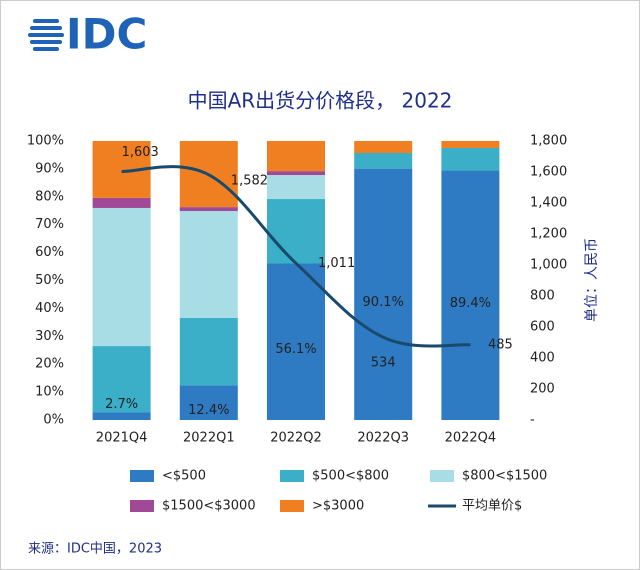 The height and width of the screenshot is (570, 640). Describe the element at coordinates (548, 172) in the screenshot. I see `y2-tick-label: 1,600` at that location.